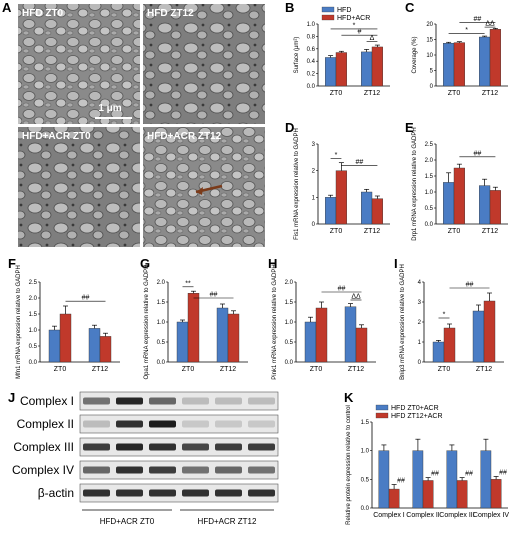 The width and height of the screenshot is (517, 550). Describe the element at coordinates (33, 299) in the screenshot. I see `y-tick-label: 2.0` at that location.